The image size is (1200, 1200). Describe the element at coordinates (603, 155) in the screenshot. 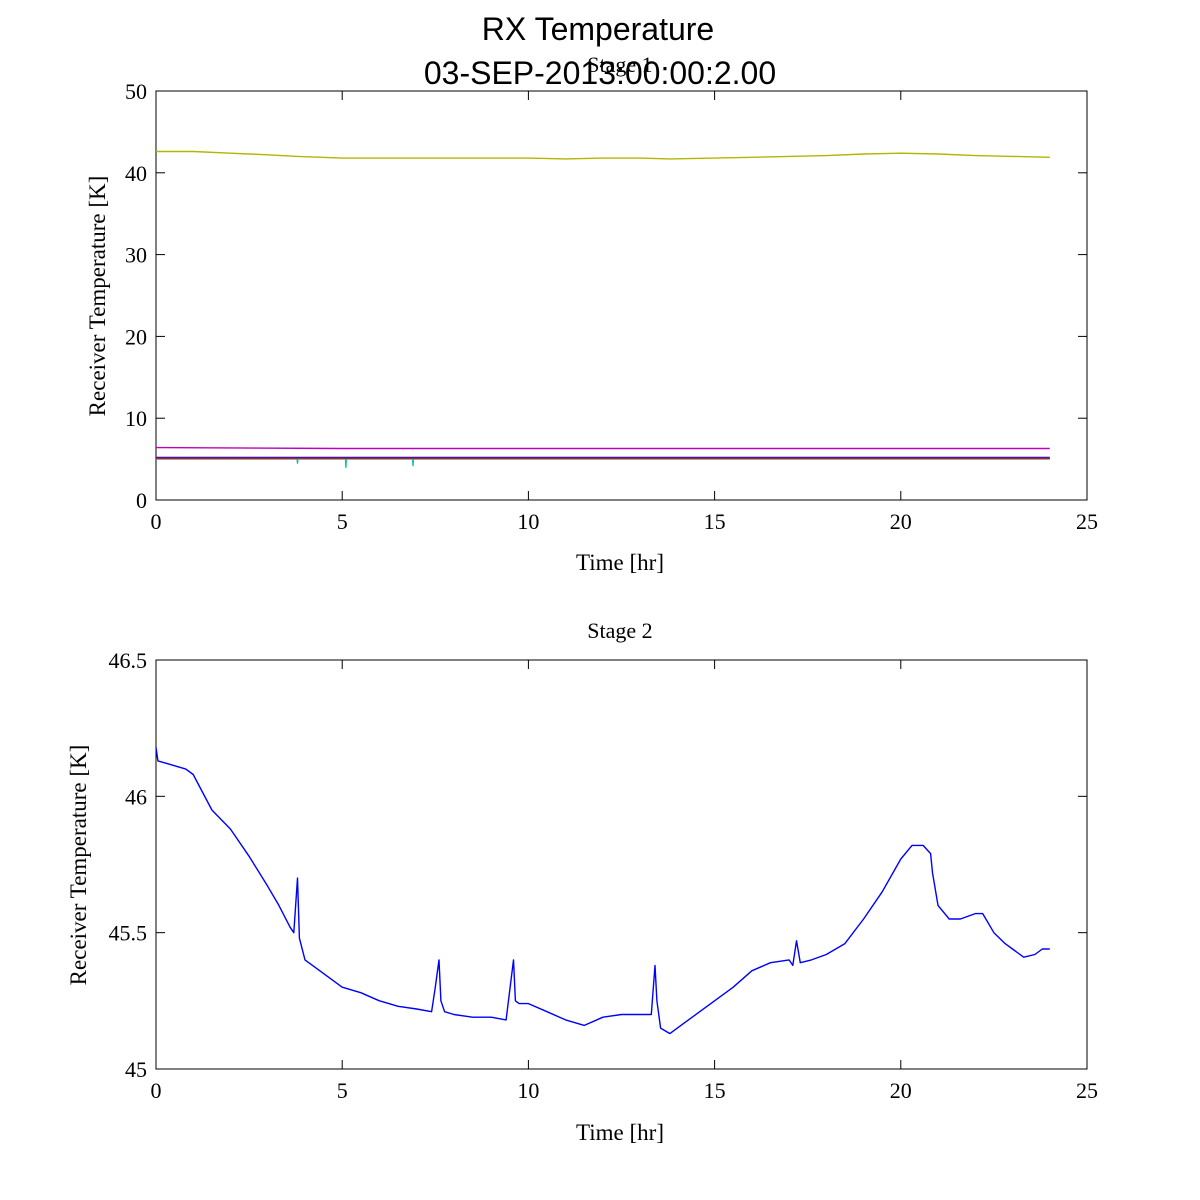

I see `stage1-series-sensor-yellow` at that location.